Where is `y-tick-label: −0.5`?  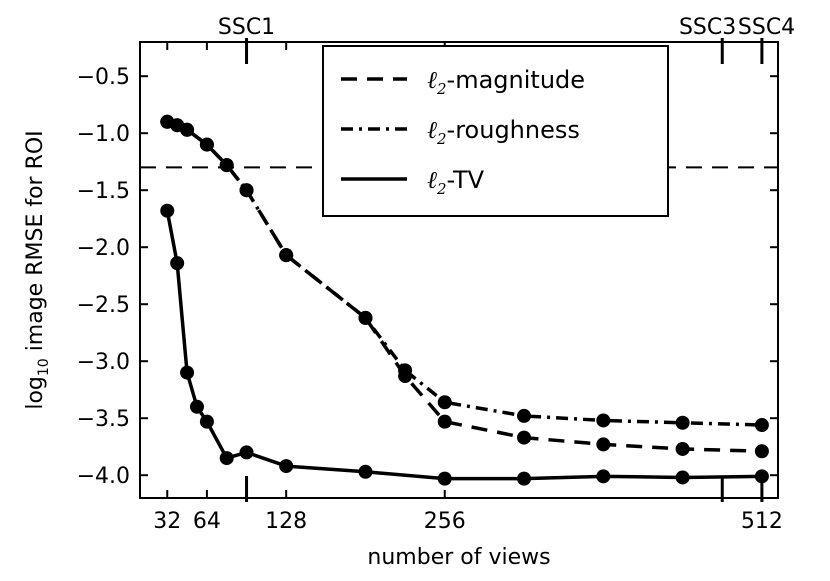
y-tick-label: −0.5 is located at coordinates (103, 77).